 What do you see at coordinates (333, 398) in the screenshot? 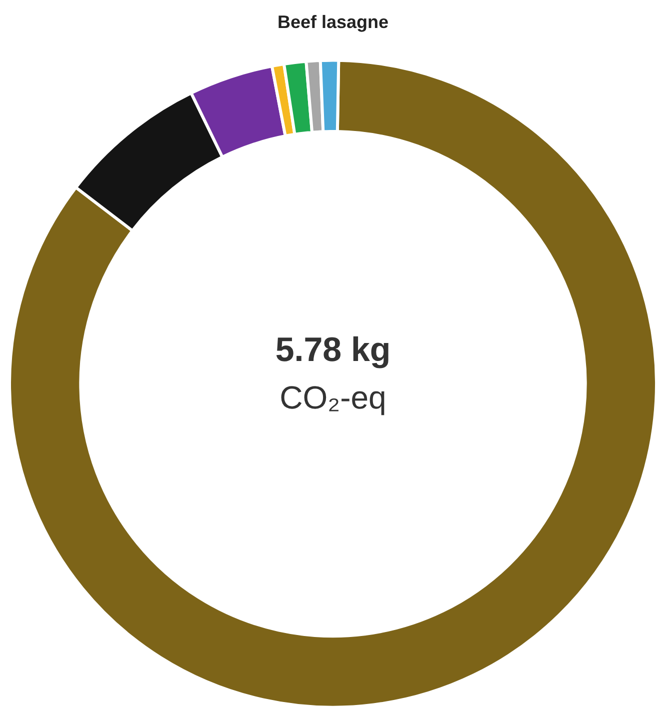
I see `text: CO₂-eq` at bounding box center [333, 398].